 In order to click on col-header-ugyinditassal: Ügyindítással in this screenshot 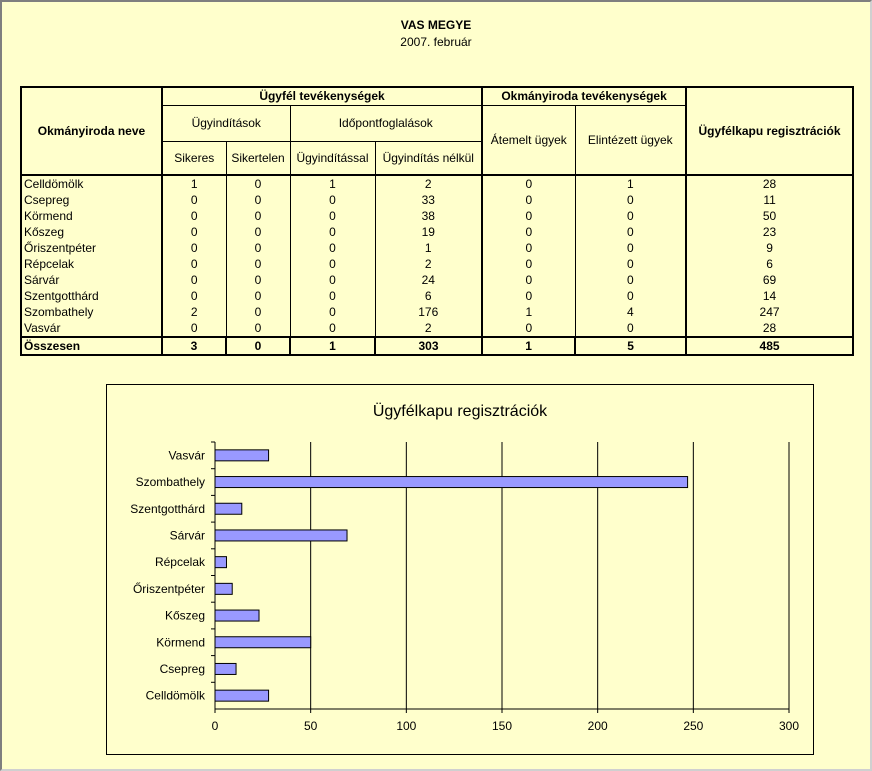, I will do `click(332, 158)`.